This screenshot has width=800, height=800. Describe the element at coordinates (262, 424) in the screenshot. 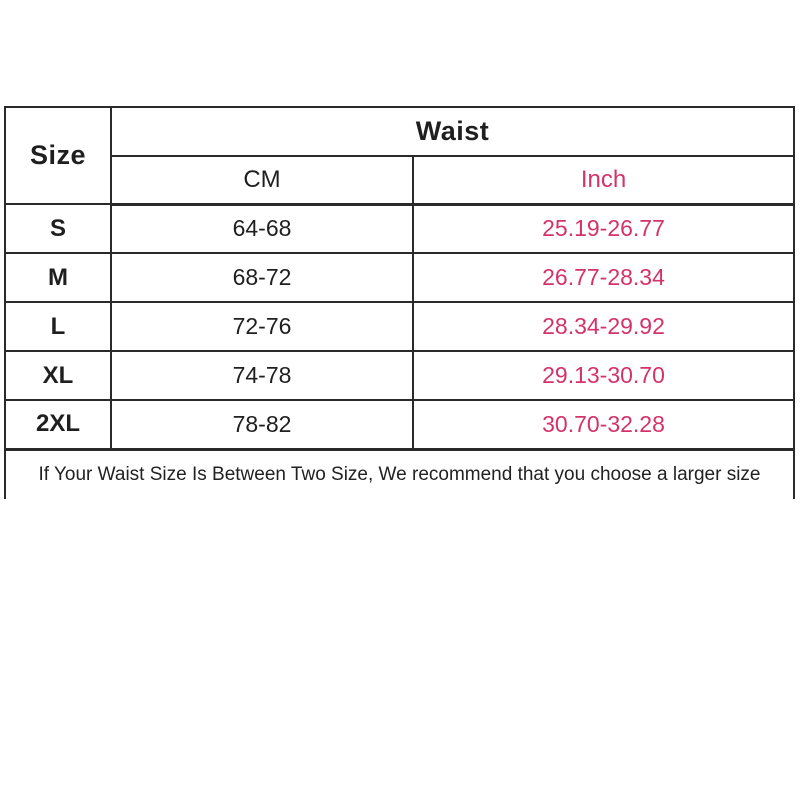

I see `cell-cm: 78-82` at that location.